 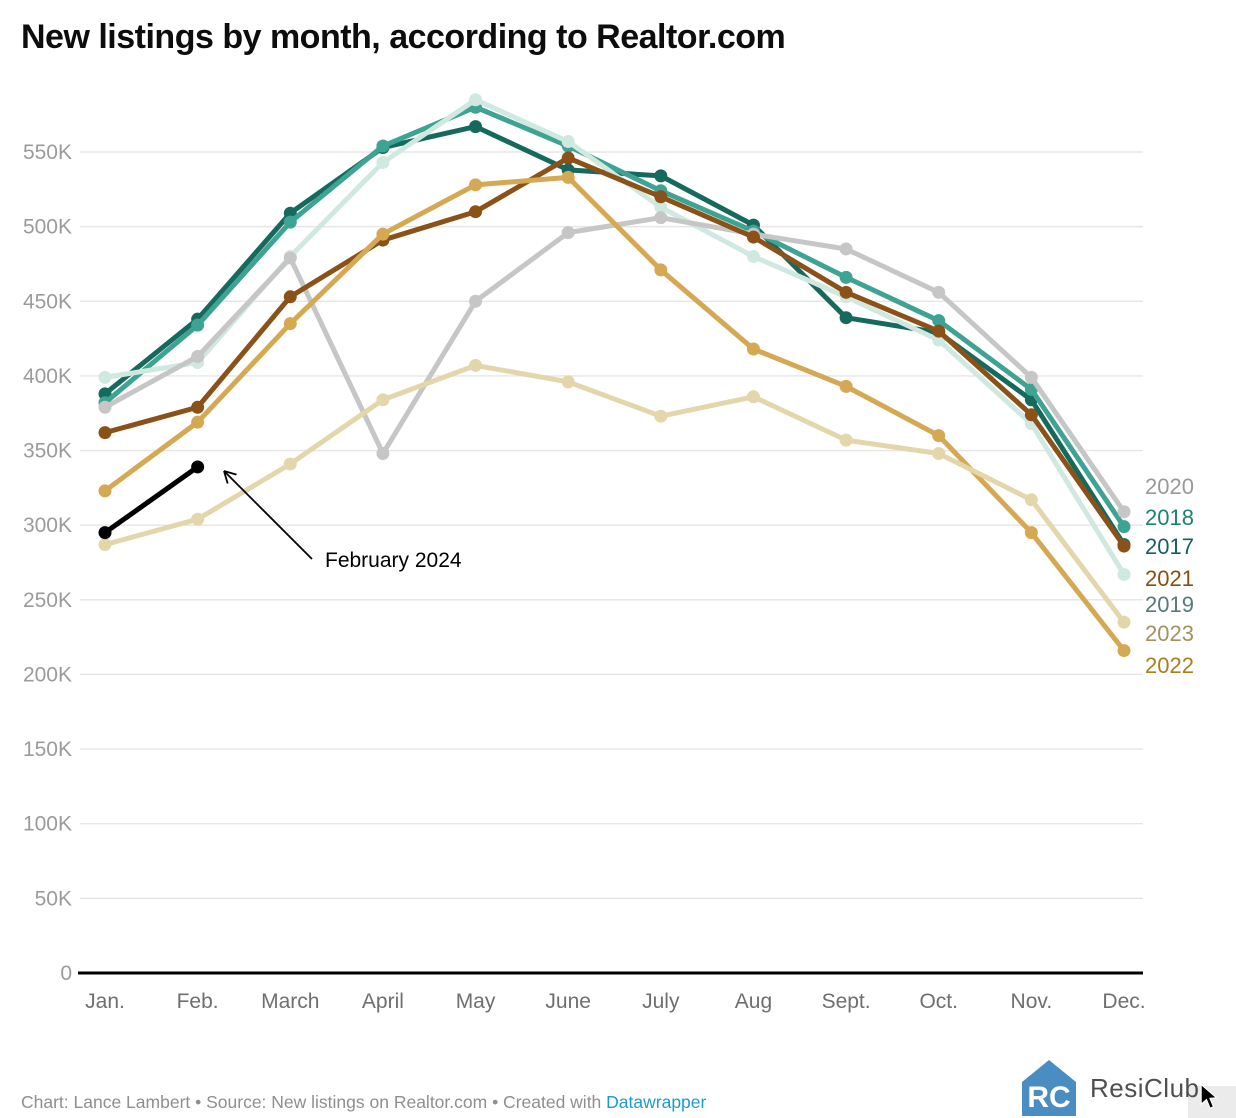 I want to click on x-tick-label: April, so click(x=383, y=1001).